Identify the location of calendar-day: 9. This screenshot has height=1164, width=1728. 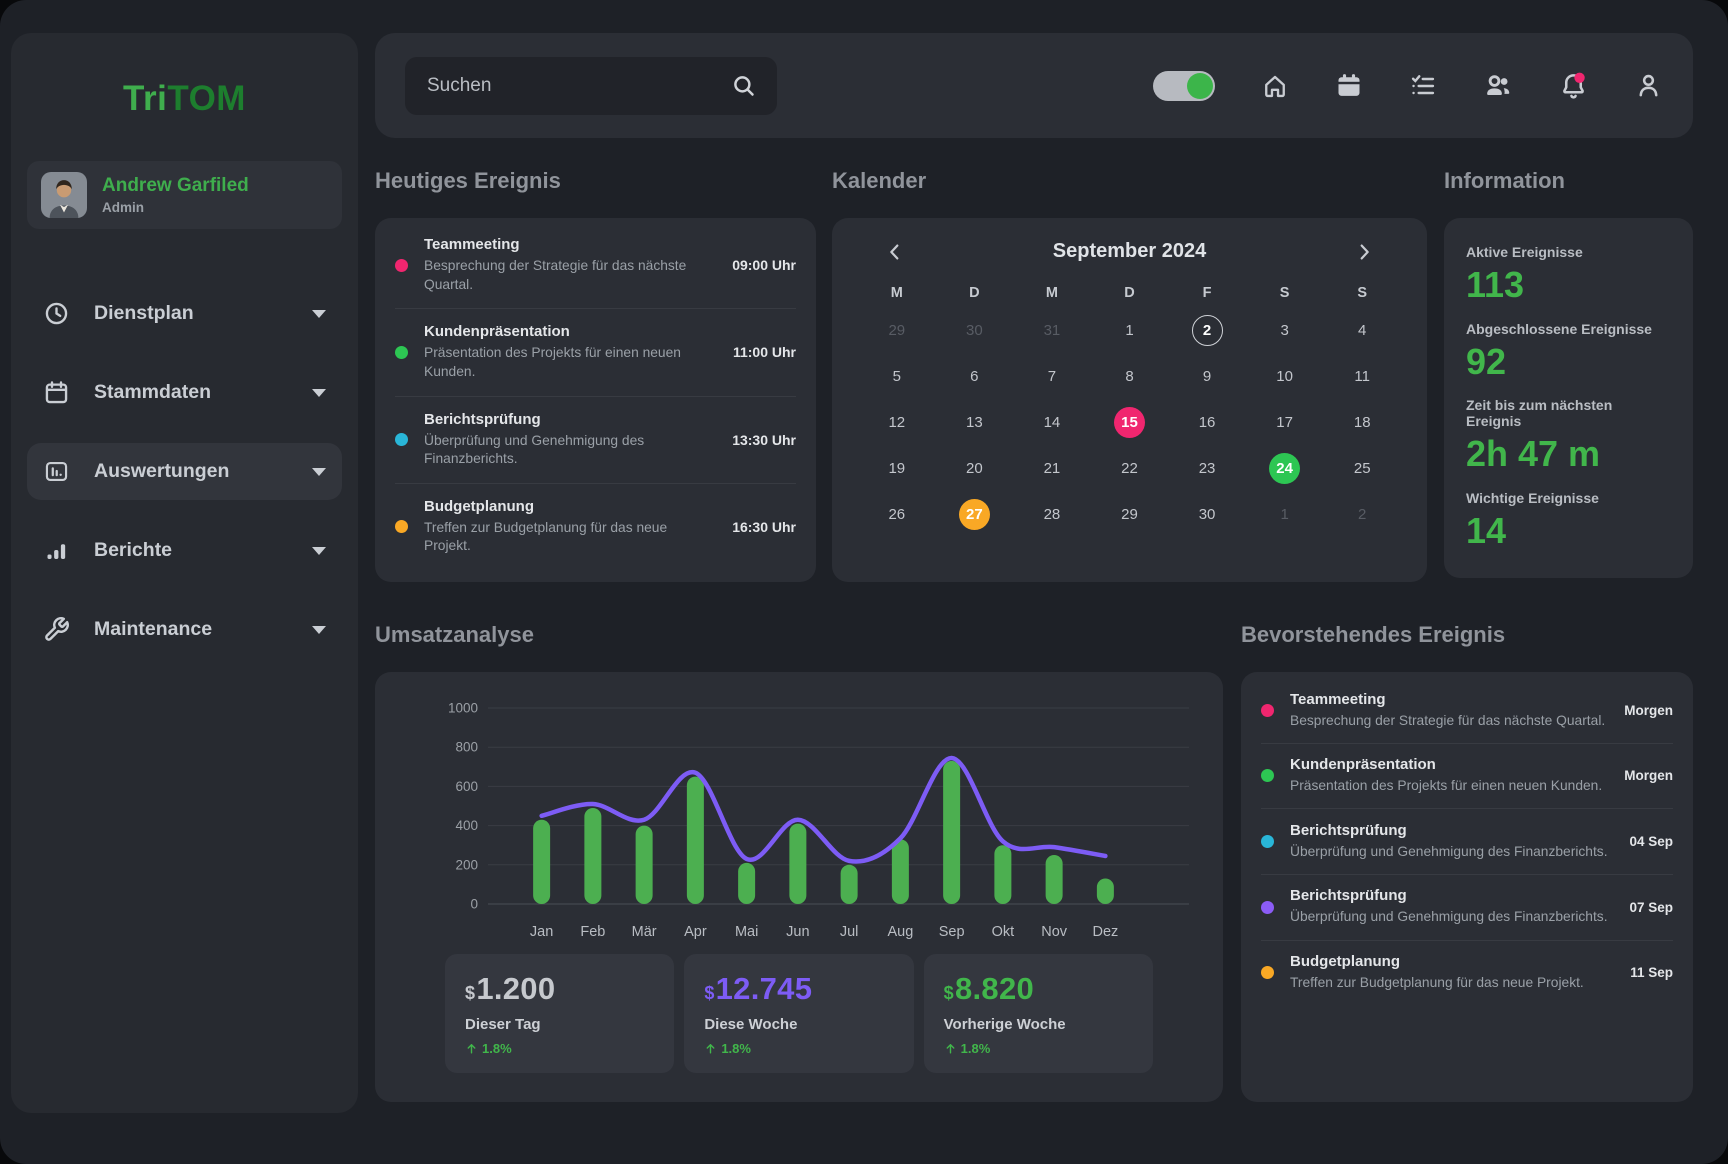
(1207, 376).